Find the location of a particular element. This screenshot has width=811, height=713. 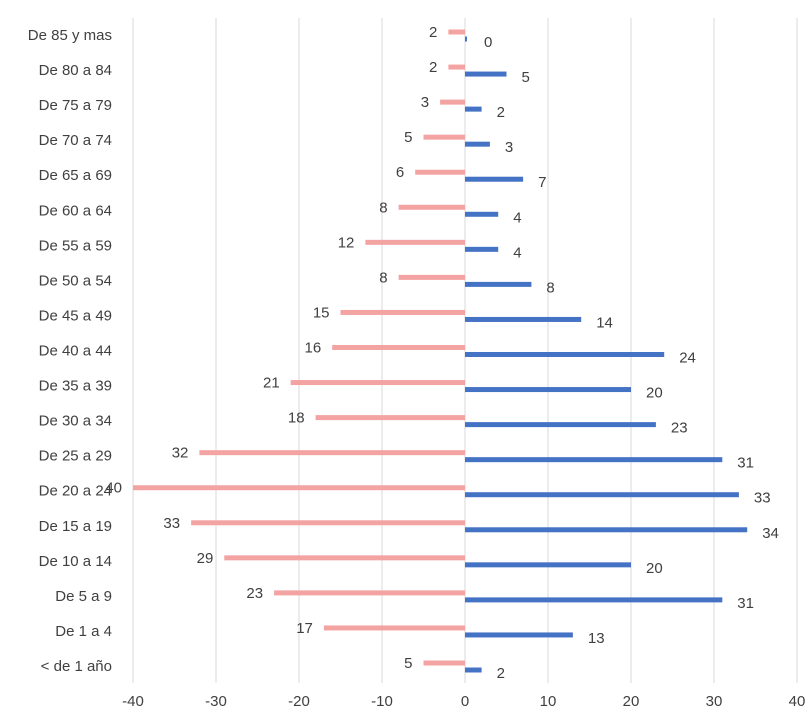

category-label: De 45 a 49 is located at coordinates (75, 315).